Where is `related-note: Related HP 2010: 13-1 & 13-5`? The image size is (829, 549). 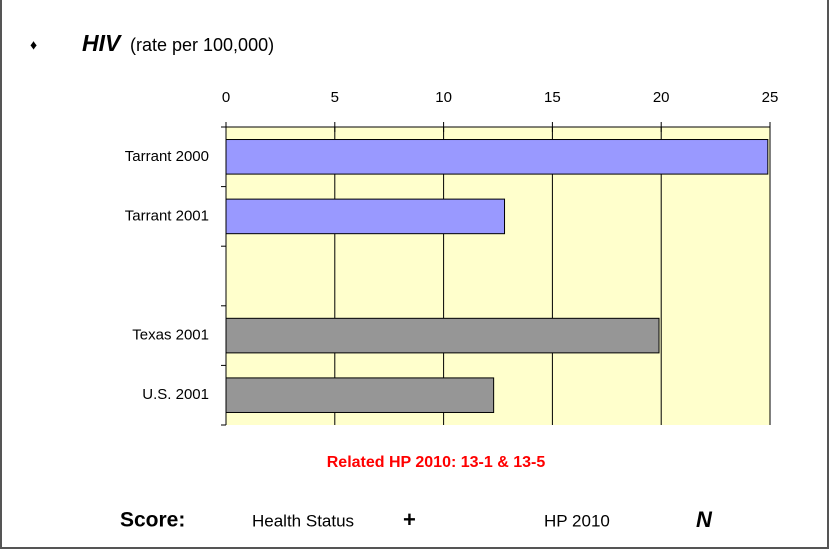
related-note: Related HP 2010: 13-1 & 13-5 is located at coordinates (436, 462).